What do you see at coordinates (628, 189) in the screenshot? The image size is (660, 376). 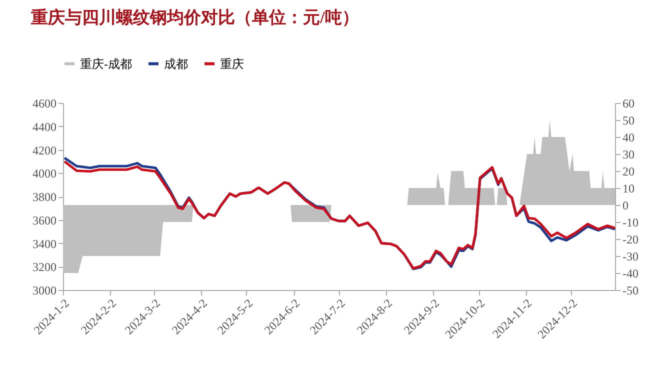 I see `y2-tick-label: 10` at bounding box center [628, 189].